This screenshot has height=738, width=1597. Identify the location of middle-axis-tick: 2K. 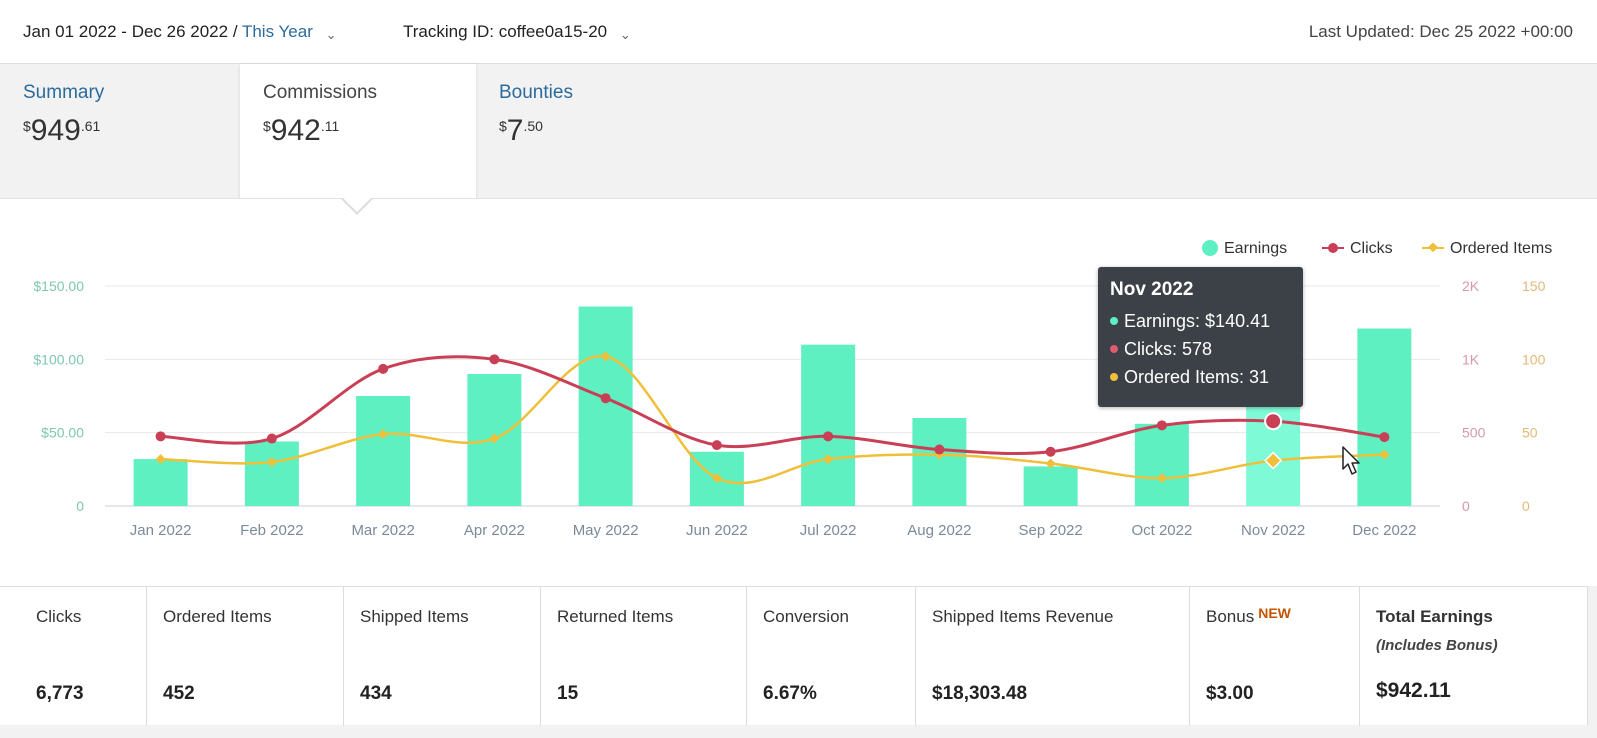
(1471, 286).